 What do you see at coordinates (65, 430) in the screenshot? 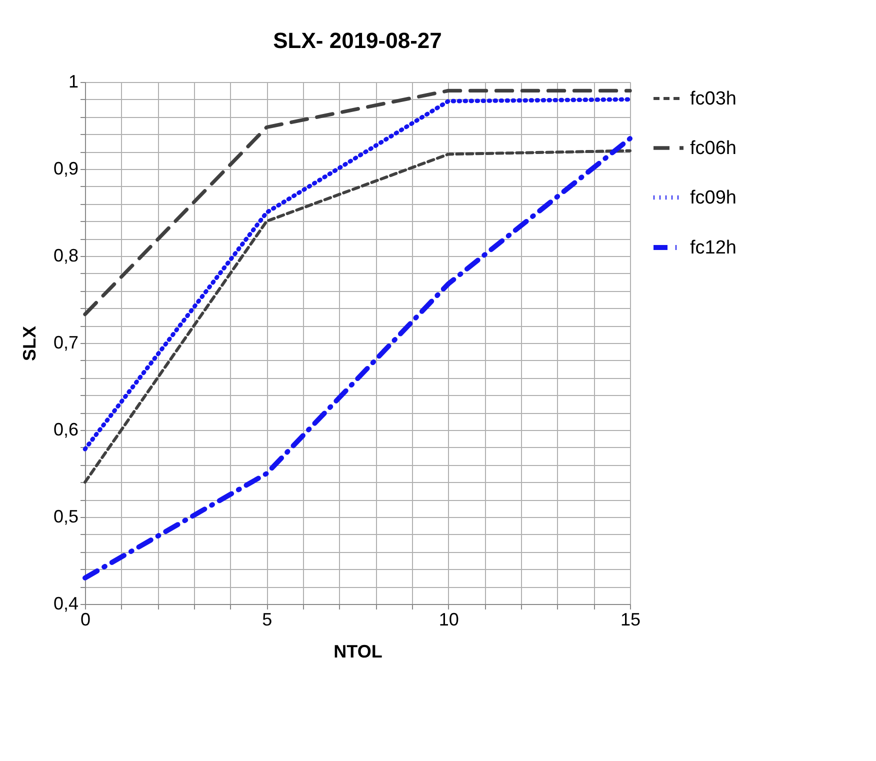
I see `y-tick-label: 0,6` at bounding box center [65, 430].